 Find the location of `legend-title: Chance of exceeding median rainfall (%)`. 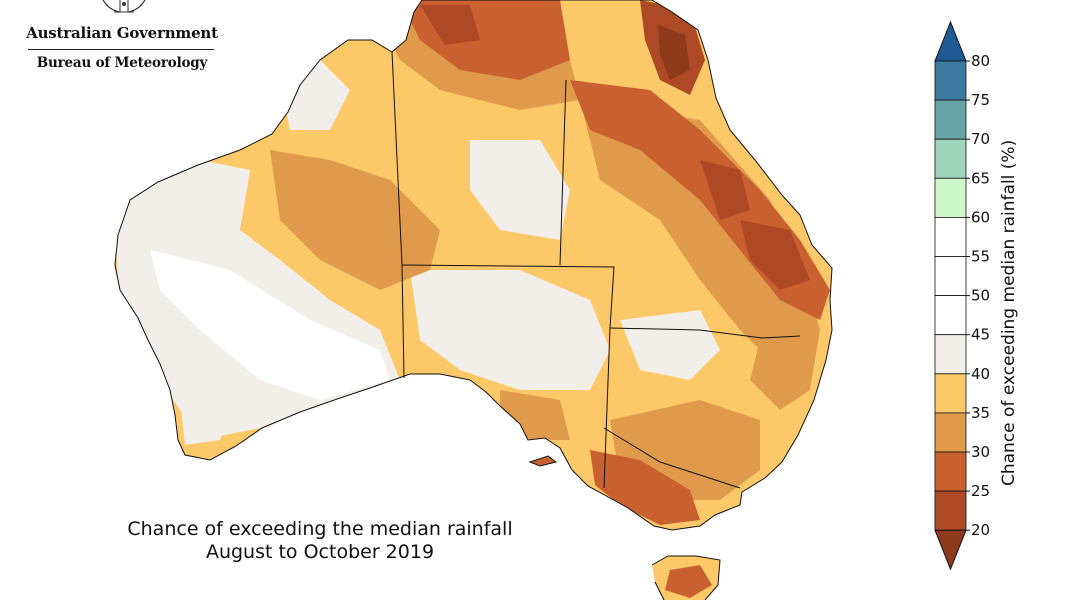

legend-title: Chance of exceeding median rainfall (%) is located at coordinates (1009, 312).